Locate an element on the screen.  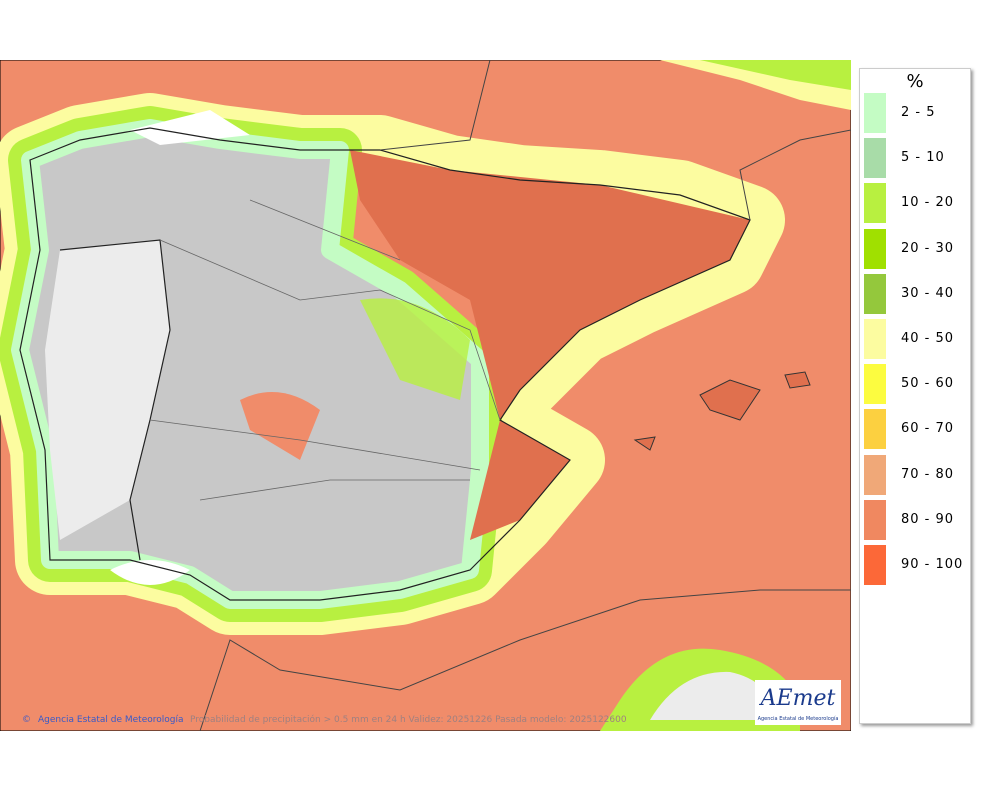
islands is located at coordinates (722, 411).